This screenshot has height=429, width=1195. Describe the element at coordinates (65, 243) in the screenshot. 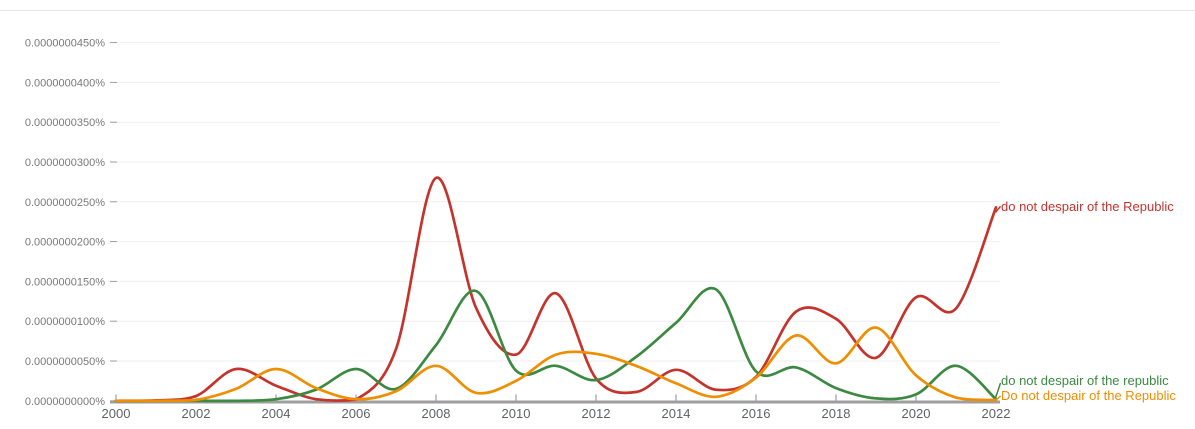

I see `y-axis-tick-label: 0.0000000200%` at that location.